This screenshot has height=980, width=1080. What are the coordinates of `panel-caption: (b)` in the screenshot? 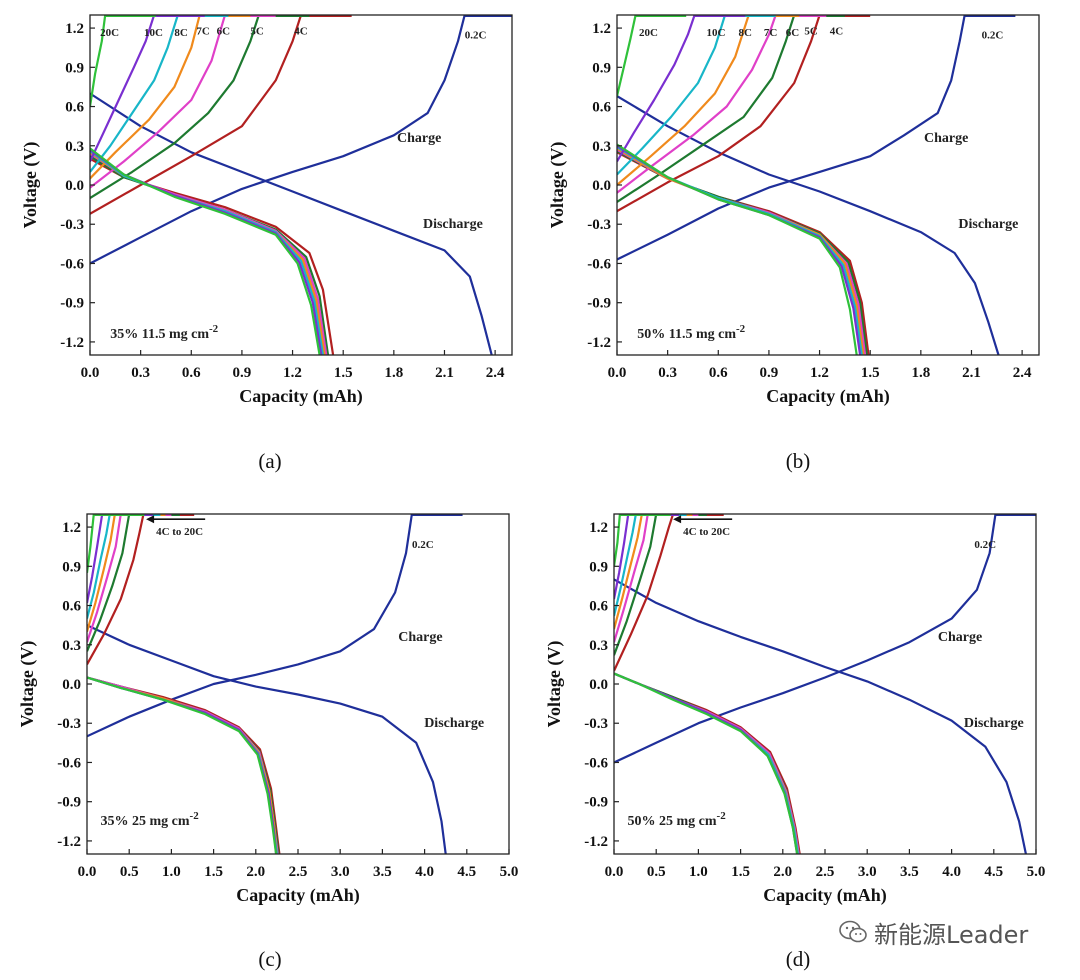 It's located at (798, 461).